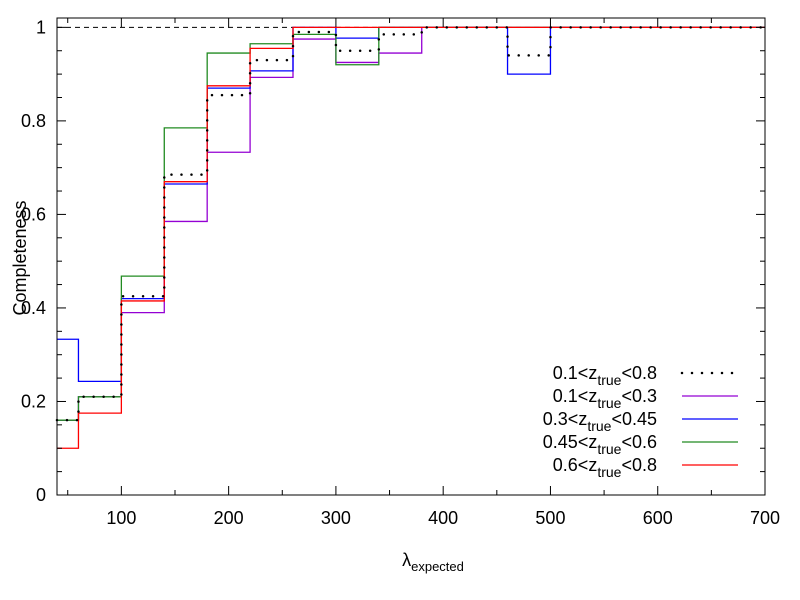  I want to click on y-tick-label-6: 1, so click(41, 27).